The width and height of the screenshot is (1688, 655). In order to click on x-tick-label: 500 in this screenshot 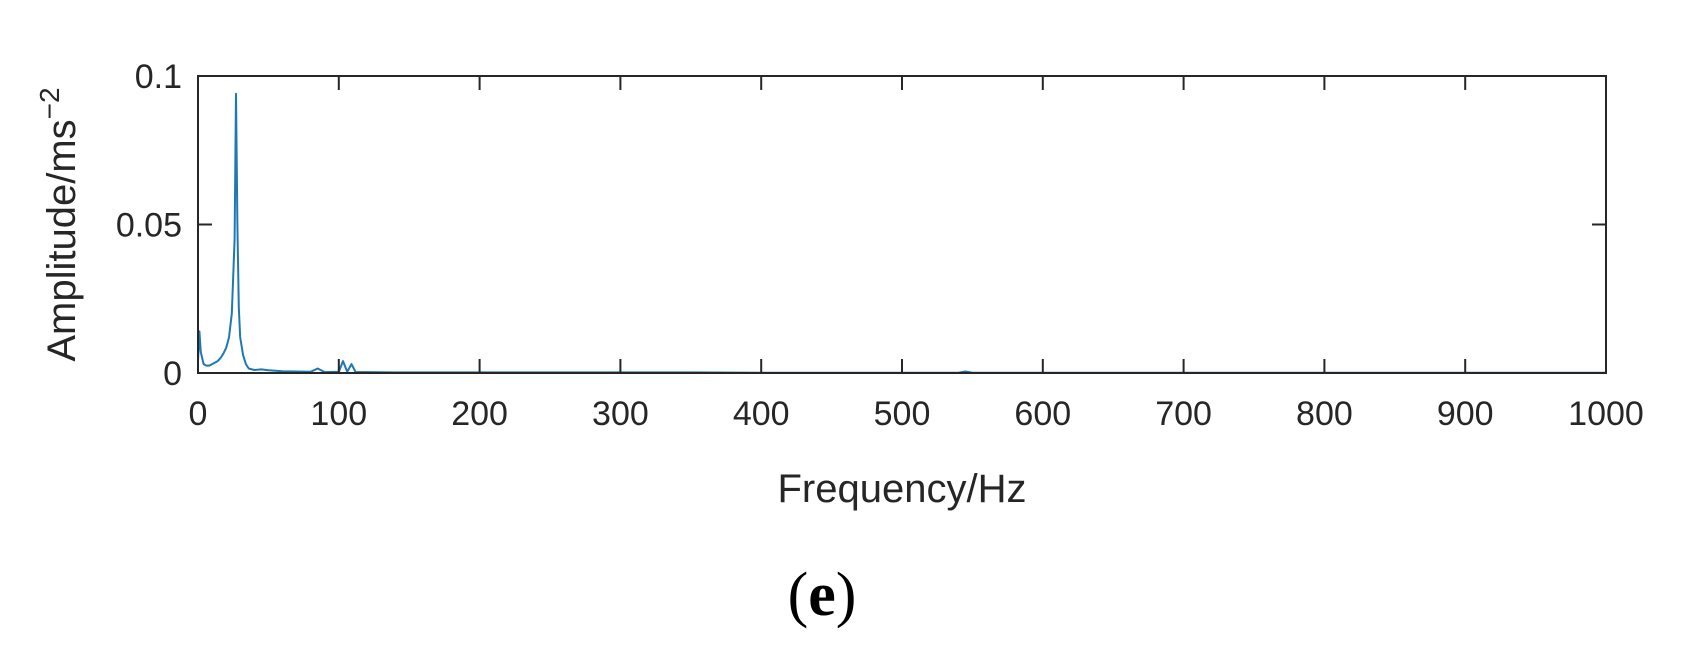, I will do `click(902, 414)`.